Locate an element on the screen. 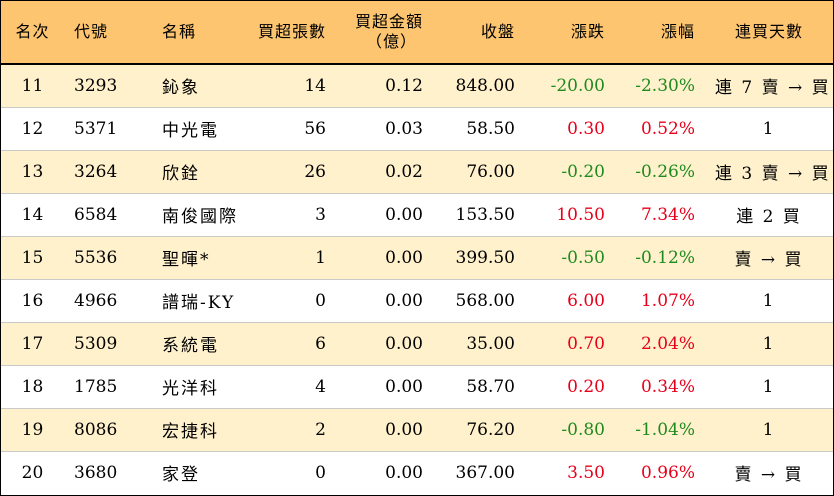  table-row: 12 5371 中光電 56 0.03 58.50 0.30 0.52% 1 is located at coordinates (417, 128).